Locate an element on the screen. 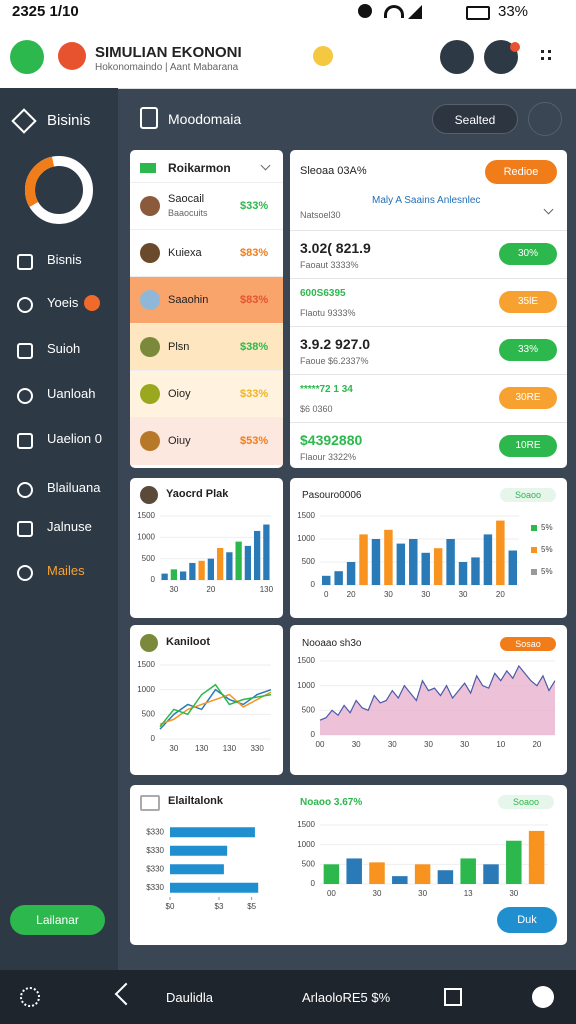 This screenshot has width=576, height=1024. nav-item: Bisnis is located at coordinates (64, 259).